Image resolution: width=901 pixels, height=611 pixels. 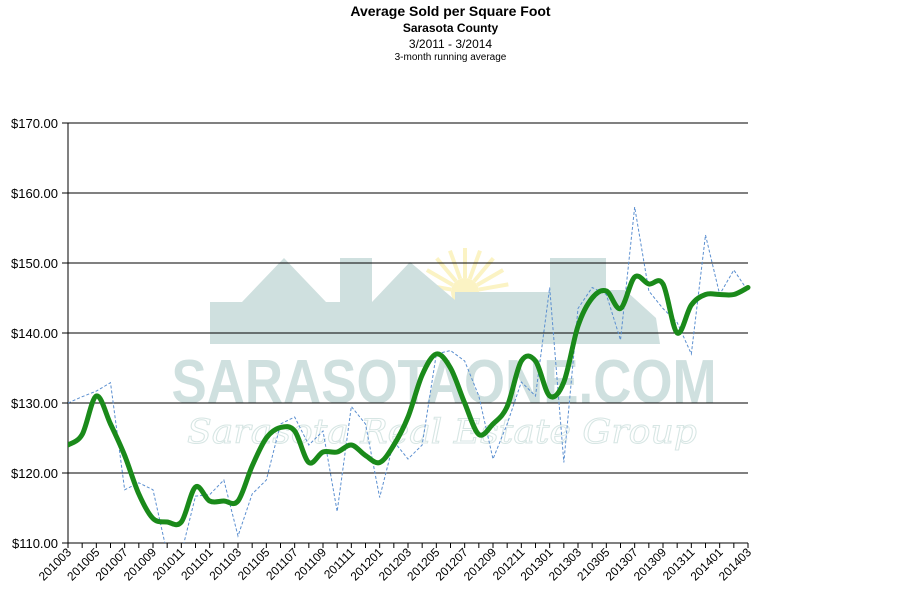 I want to click on y-tick-label: $160.00, so click(x=34, y=193).